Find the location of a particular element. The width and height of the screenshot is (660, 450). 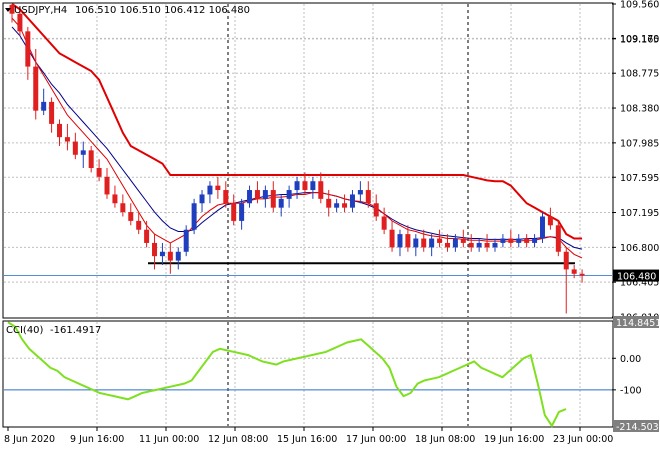

price-tick-label: 107.195 is located at coordinates (639, 213).